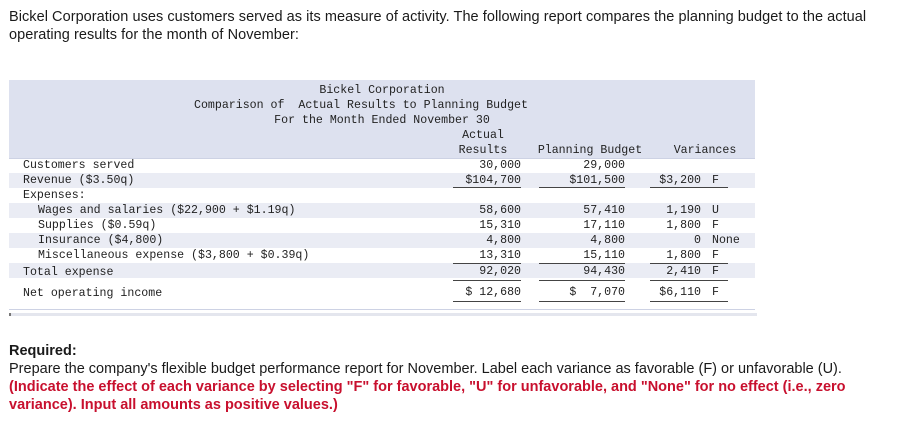 The height and width of the screenshot is (435, 915). What do you see at coordinates (683, 271) in the screenshot?
I see `variance-value: 2,410` at bounding box center [683, 271].